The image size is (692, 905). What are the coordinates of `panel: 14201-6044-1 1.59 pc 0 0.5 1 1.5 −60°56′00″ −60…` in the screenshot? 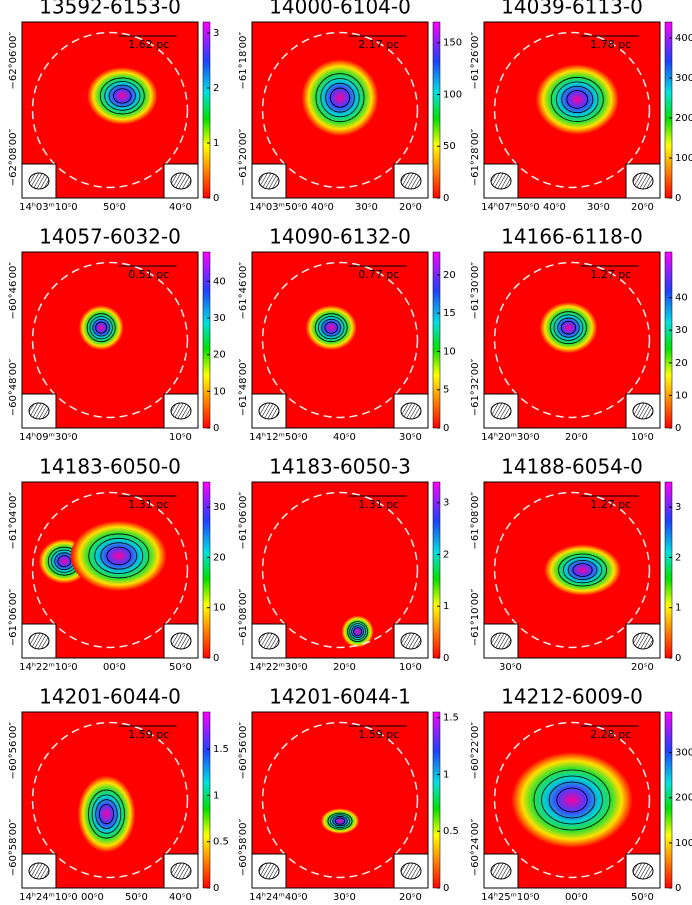 It's located at (348, 794).